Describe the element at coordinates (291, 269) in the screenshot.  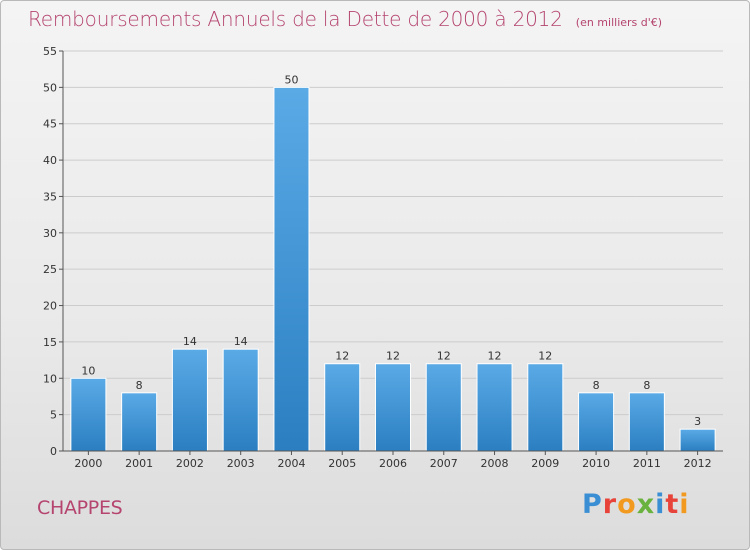
I see `bar-2004` at that location.